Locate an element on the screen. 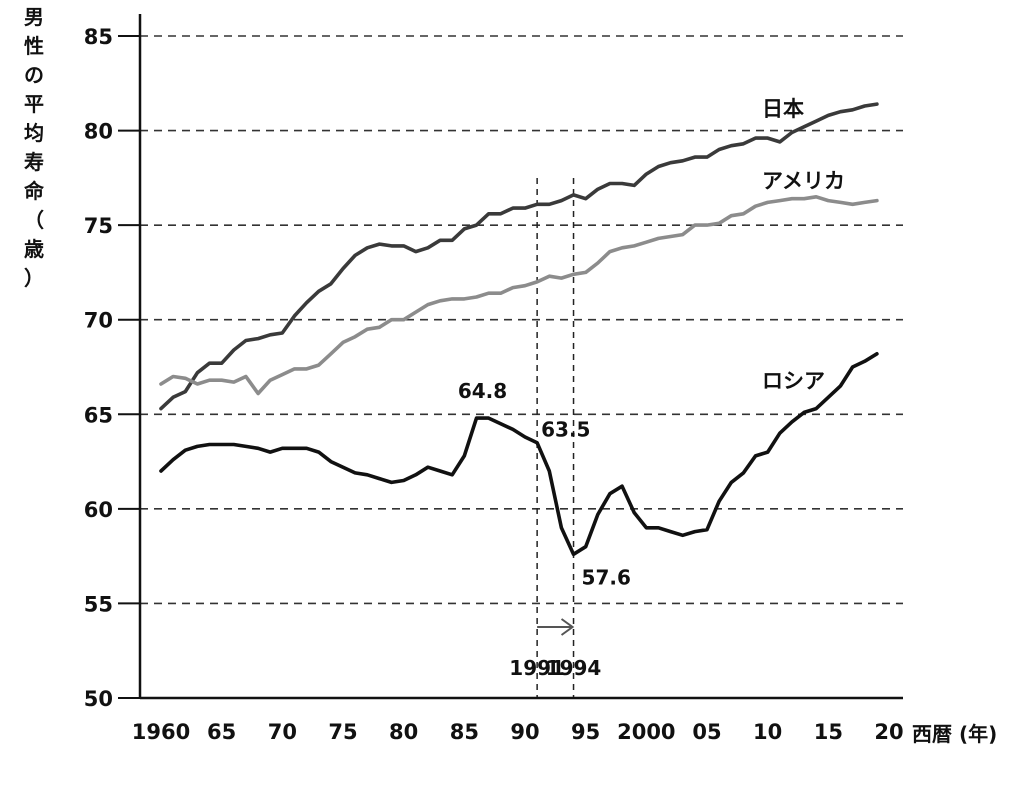 This screenshot has height=785, width=1024. period-arrow-head is located at coordinates (567, 627).